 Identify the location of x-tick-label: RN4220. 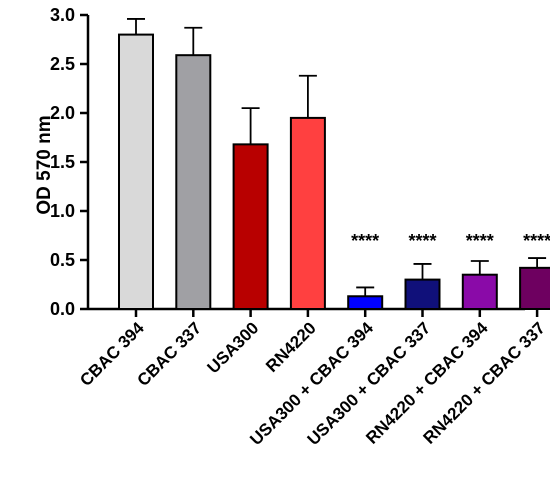
(291, 347).